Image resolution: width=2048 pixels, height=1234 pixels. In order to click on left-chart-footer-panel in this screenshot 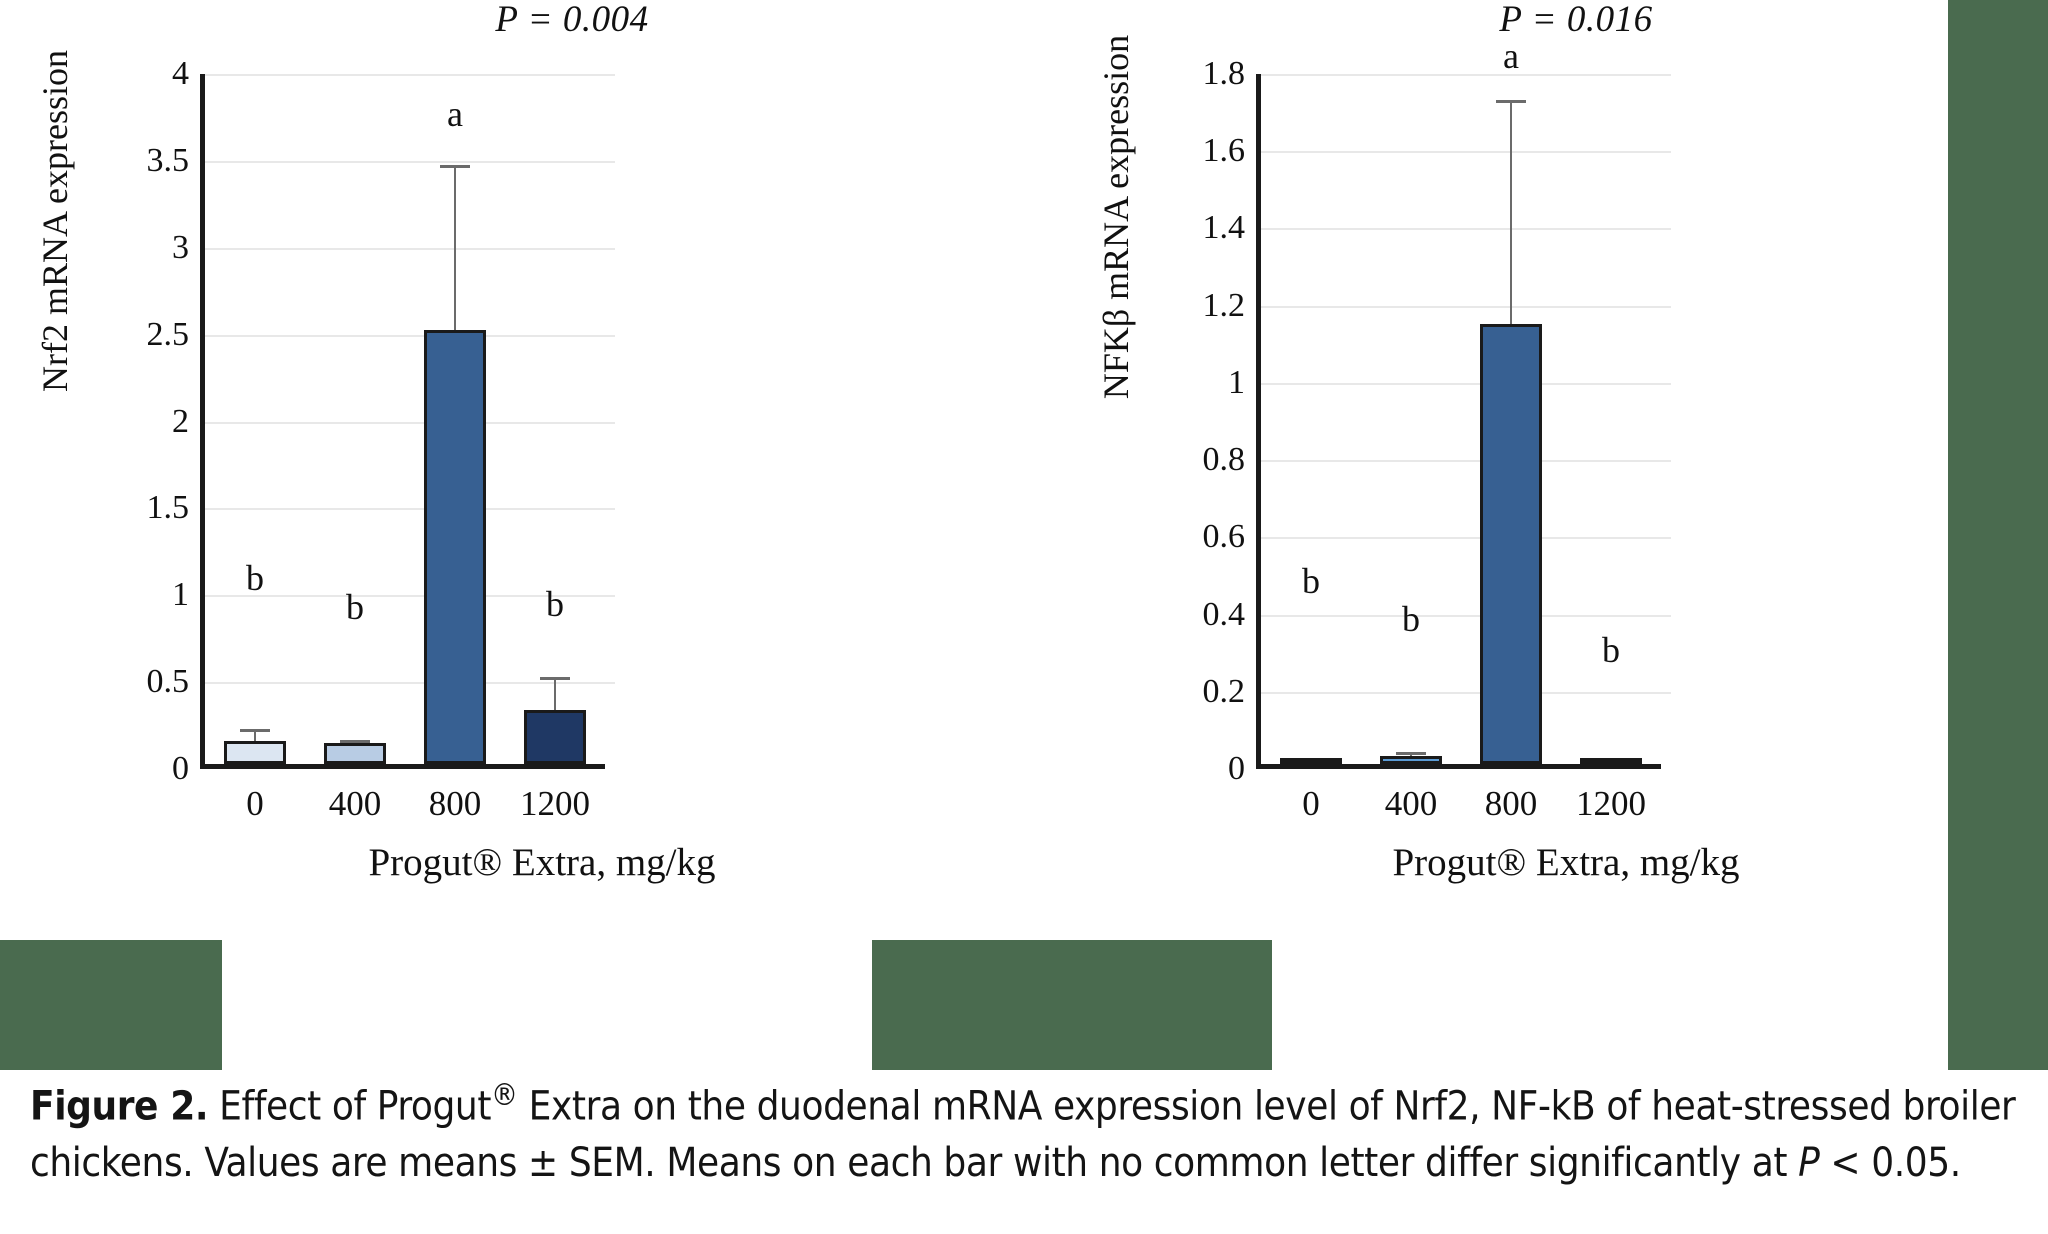, I will do `click(547, 1005)`.